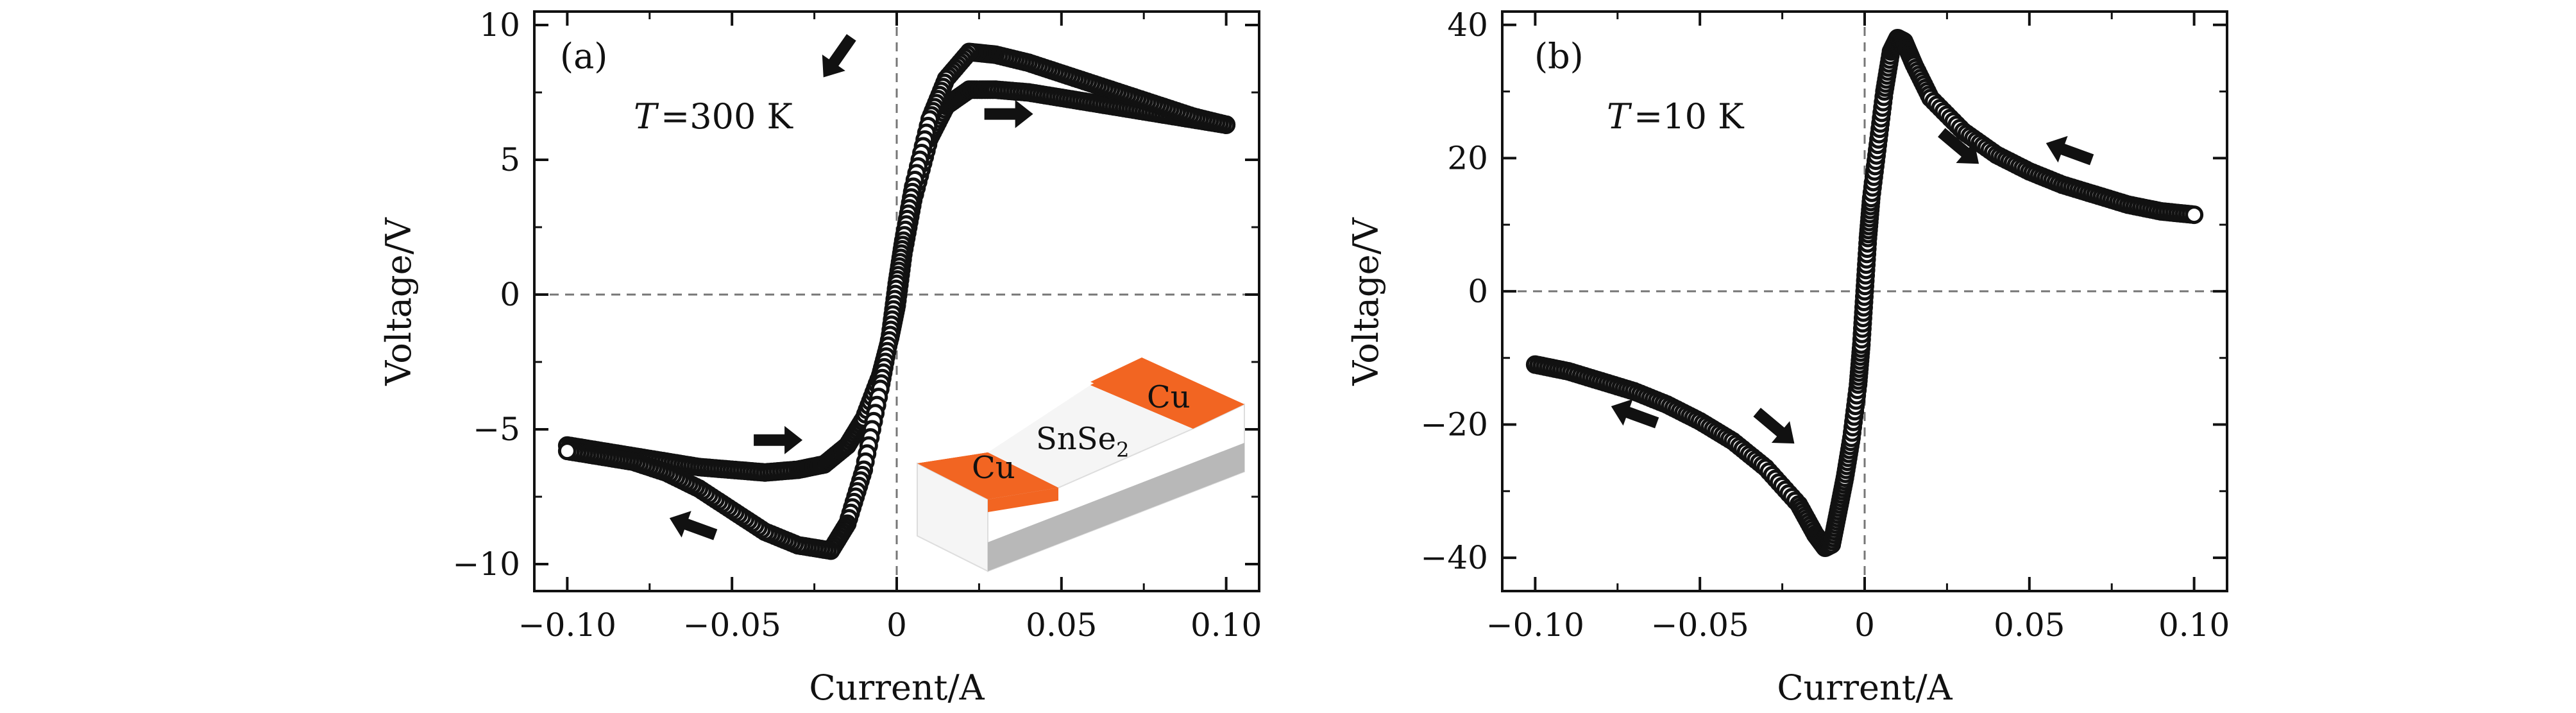 The width and height of the screenshot is (2576, 713). Describe the element at coordinates (1467, 157) in the screenshot. I see `y-tick-label: 20` at that location.